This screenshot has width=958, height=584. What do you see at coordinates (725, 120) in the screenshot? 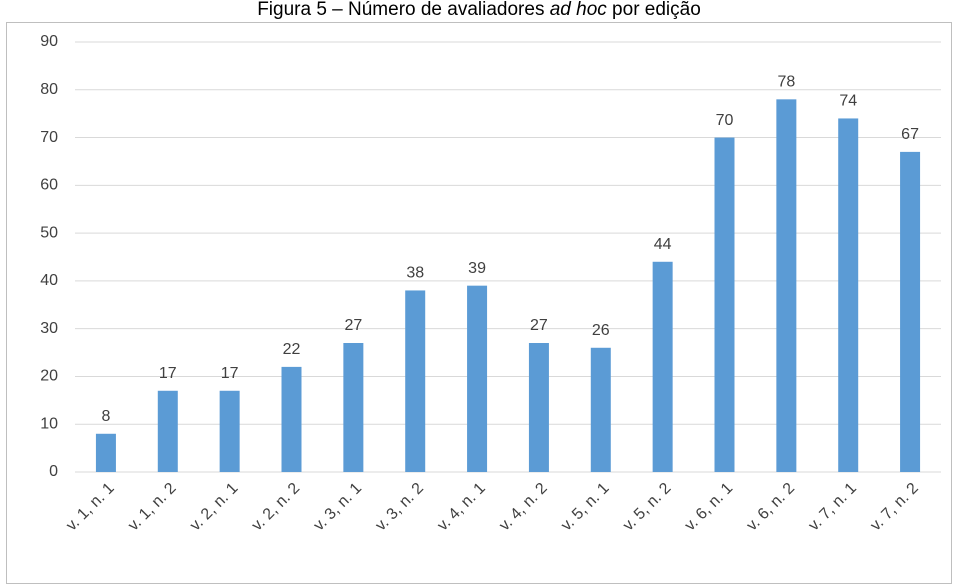
I see `data-label: 70` at bounding box center [725, 120].